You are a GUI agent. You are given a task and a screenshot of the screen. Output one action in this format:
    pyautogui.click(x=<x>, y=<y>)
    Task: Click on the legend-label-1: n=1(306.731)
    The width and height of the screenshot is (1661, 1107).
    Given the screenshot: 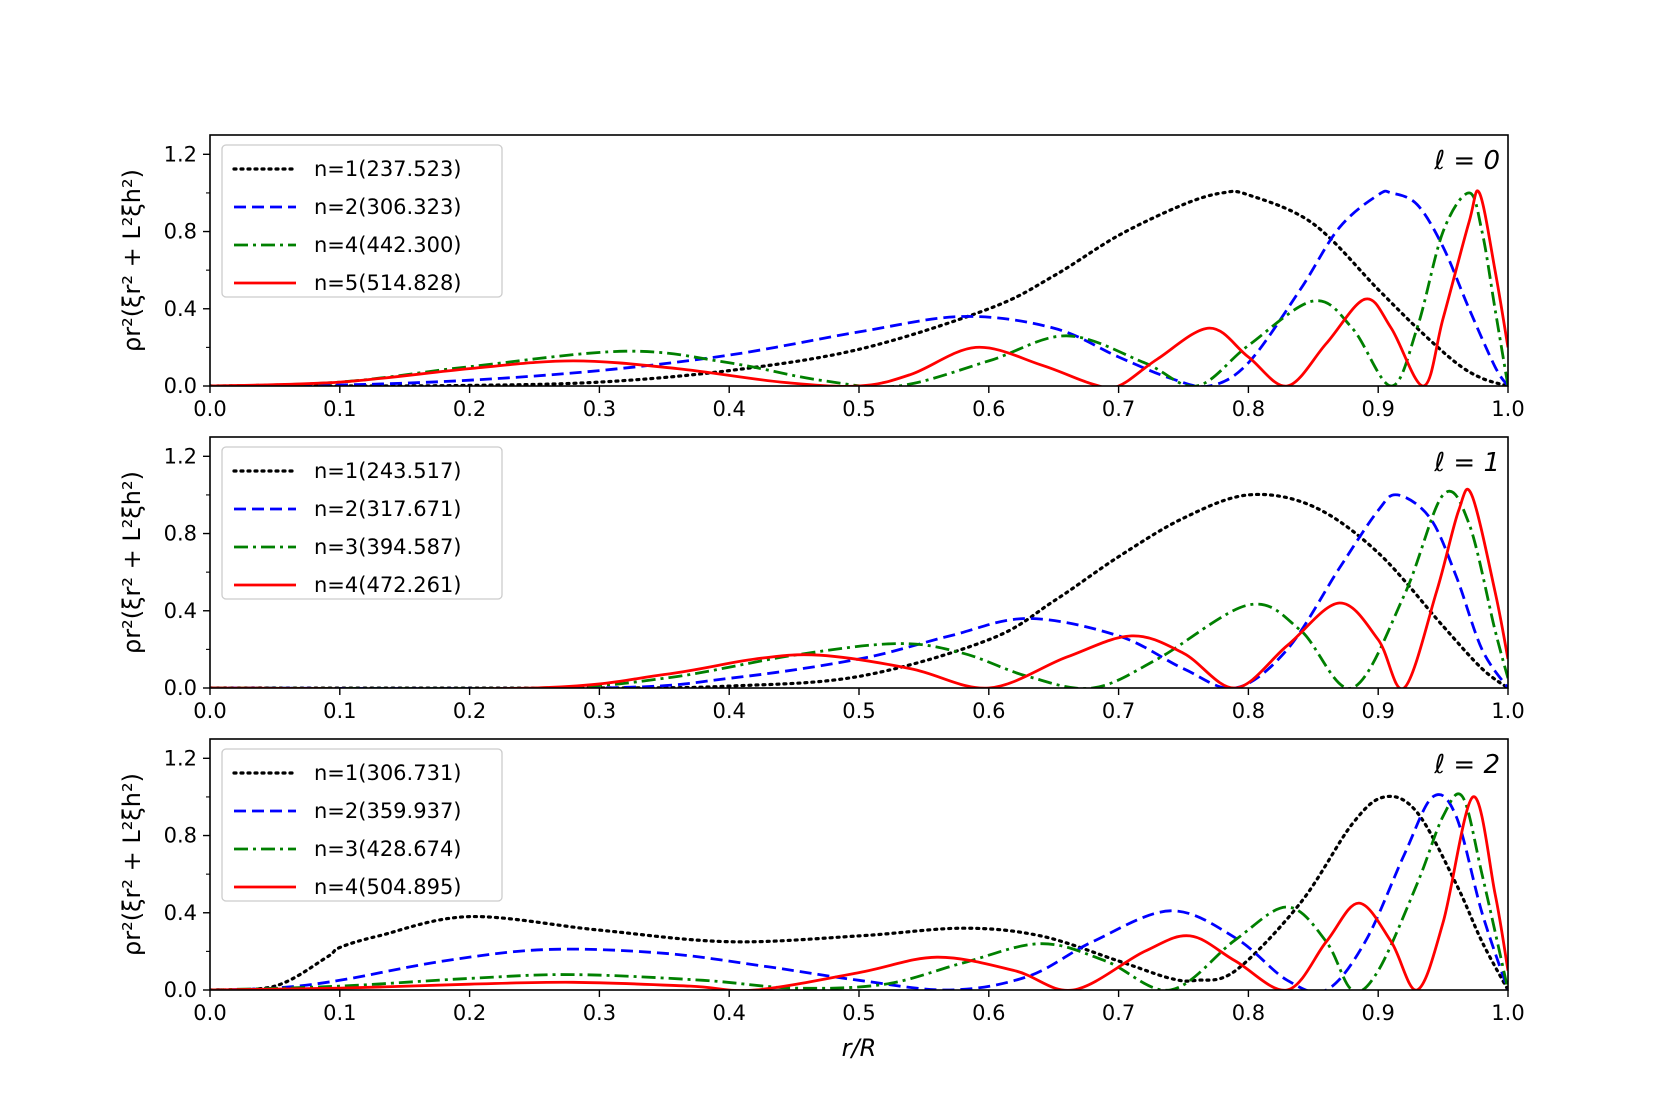 What is the action you would take?
    pyautogui.click(x=388, y=773)
    